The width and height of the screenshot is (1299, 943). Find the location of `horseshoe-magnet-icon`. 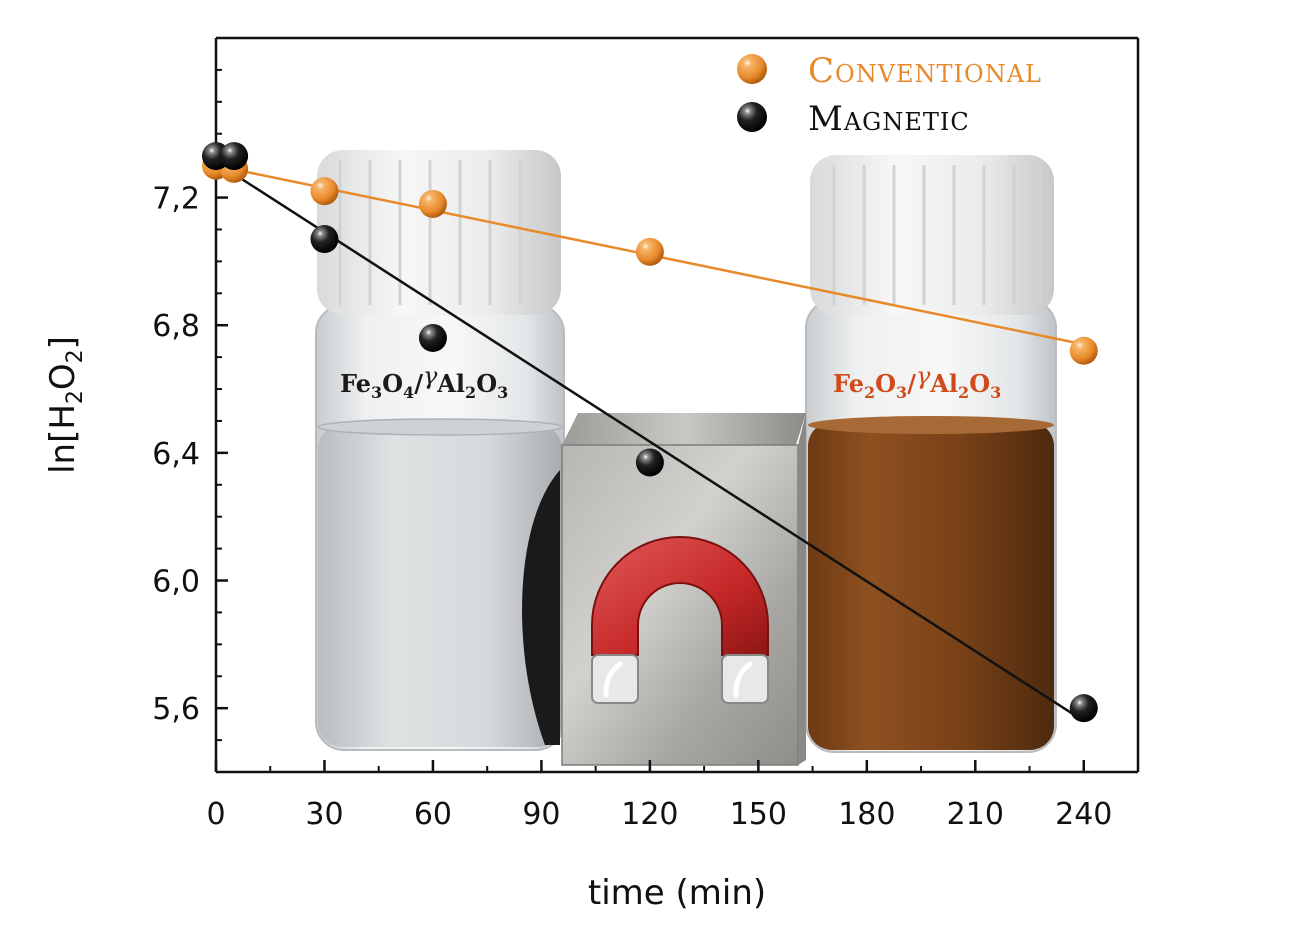

horseshoe-magnet-icon is located at coordinates (680, 620).